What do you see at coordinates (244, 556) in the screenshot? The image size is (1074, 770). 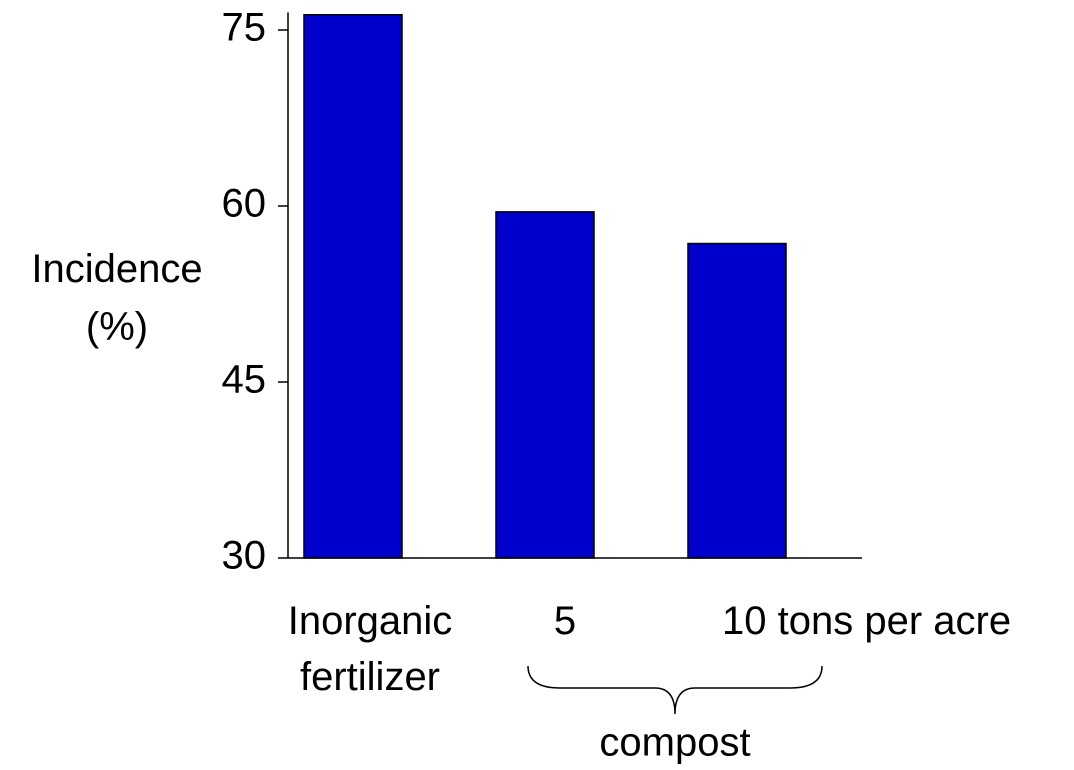 I see `y-tick-label: 30` at bounding box center [244, 556].